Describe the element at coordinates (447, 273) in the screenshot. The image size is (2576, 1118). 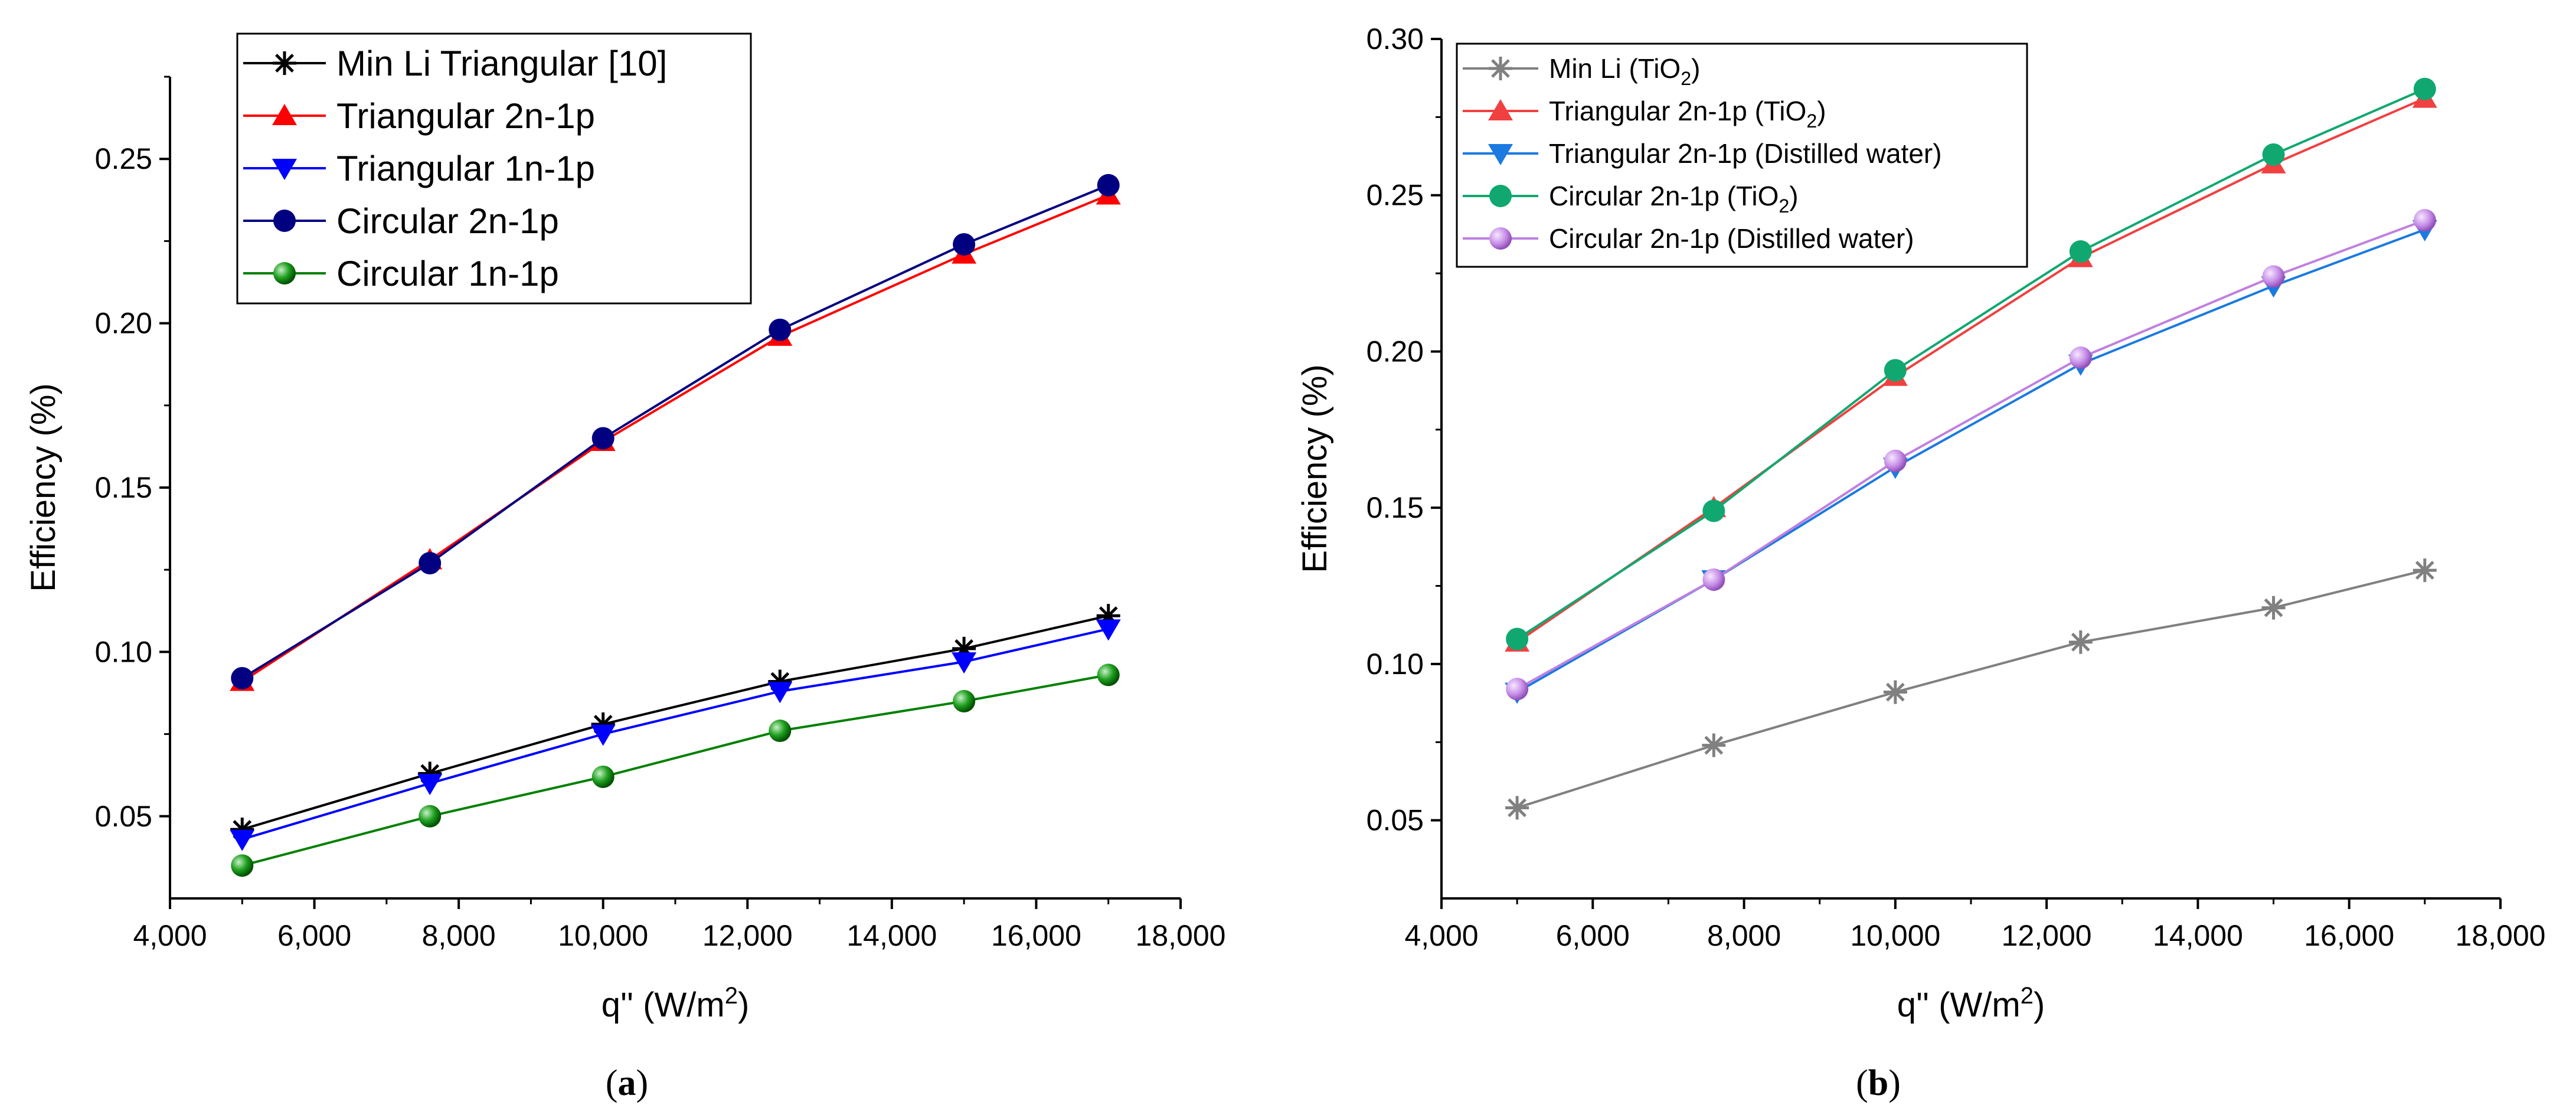
I see `legend-label: Circular 1n-1p` at that location.